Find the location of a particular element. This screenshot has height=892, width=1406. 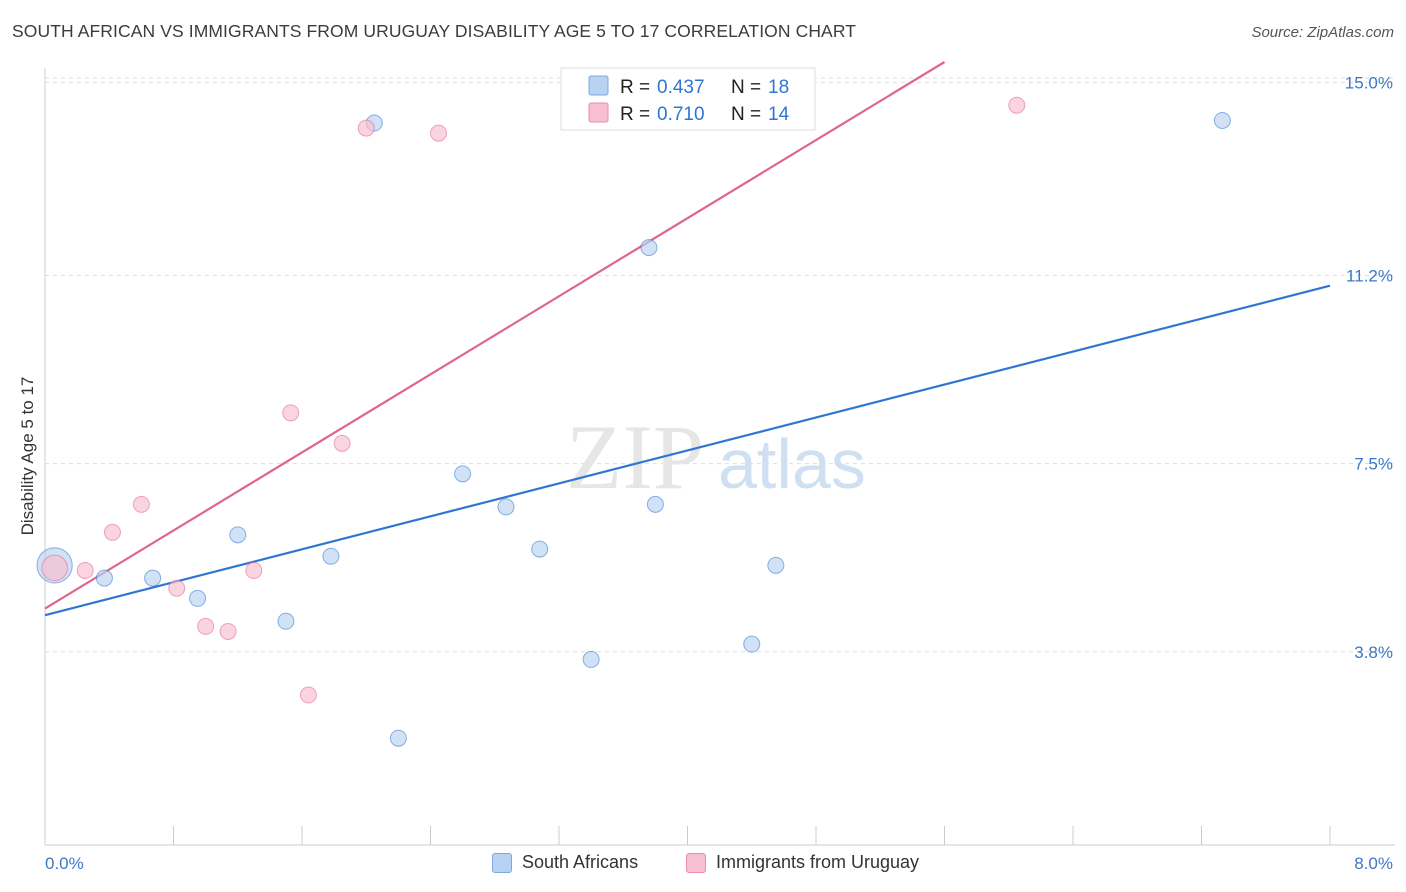

legend-label-uruguay: Immigrants from Uruguay is located at coordinates (818, 862).